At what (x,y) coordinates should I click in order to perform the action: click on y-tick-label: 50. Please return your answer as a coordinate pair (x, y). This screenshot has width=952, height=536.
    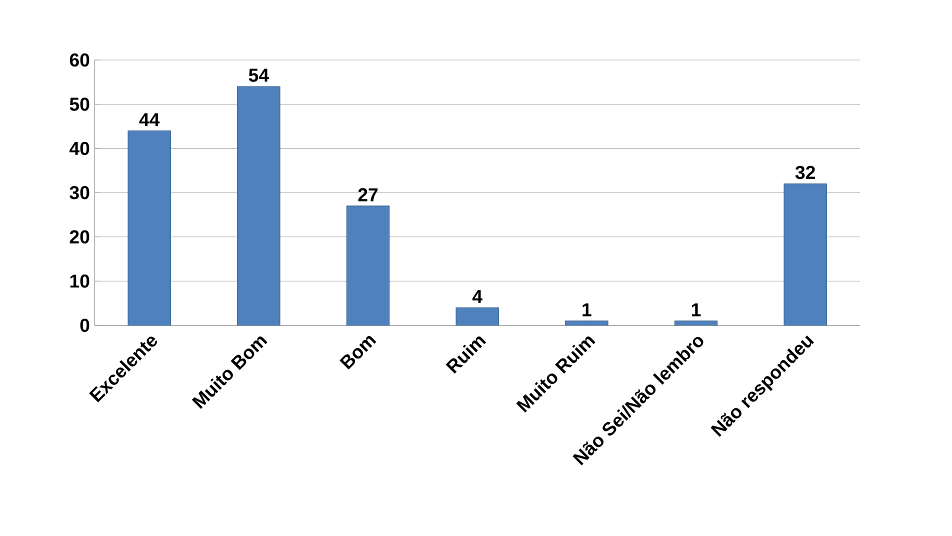
    Looking at the image, I should click on (80, 104).